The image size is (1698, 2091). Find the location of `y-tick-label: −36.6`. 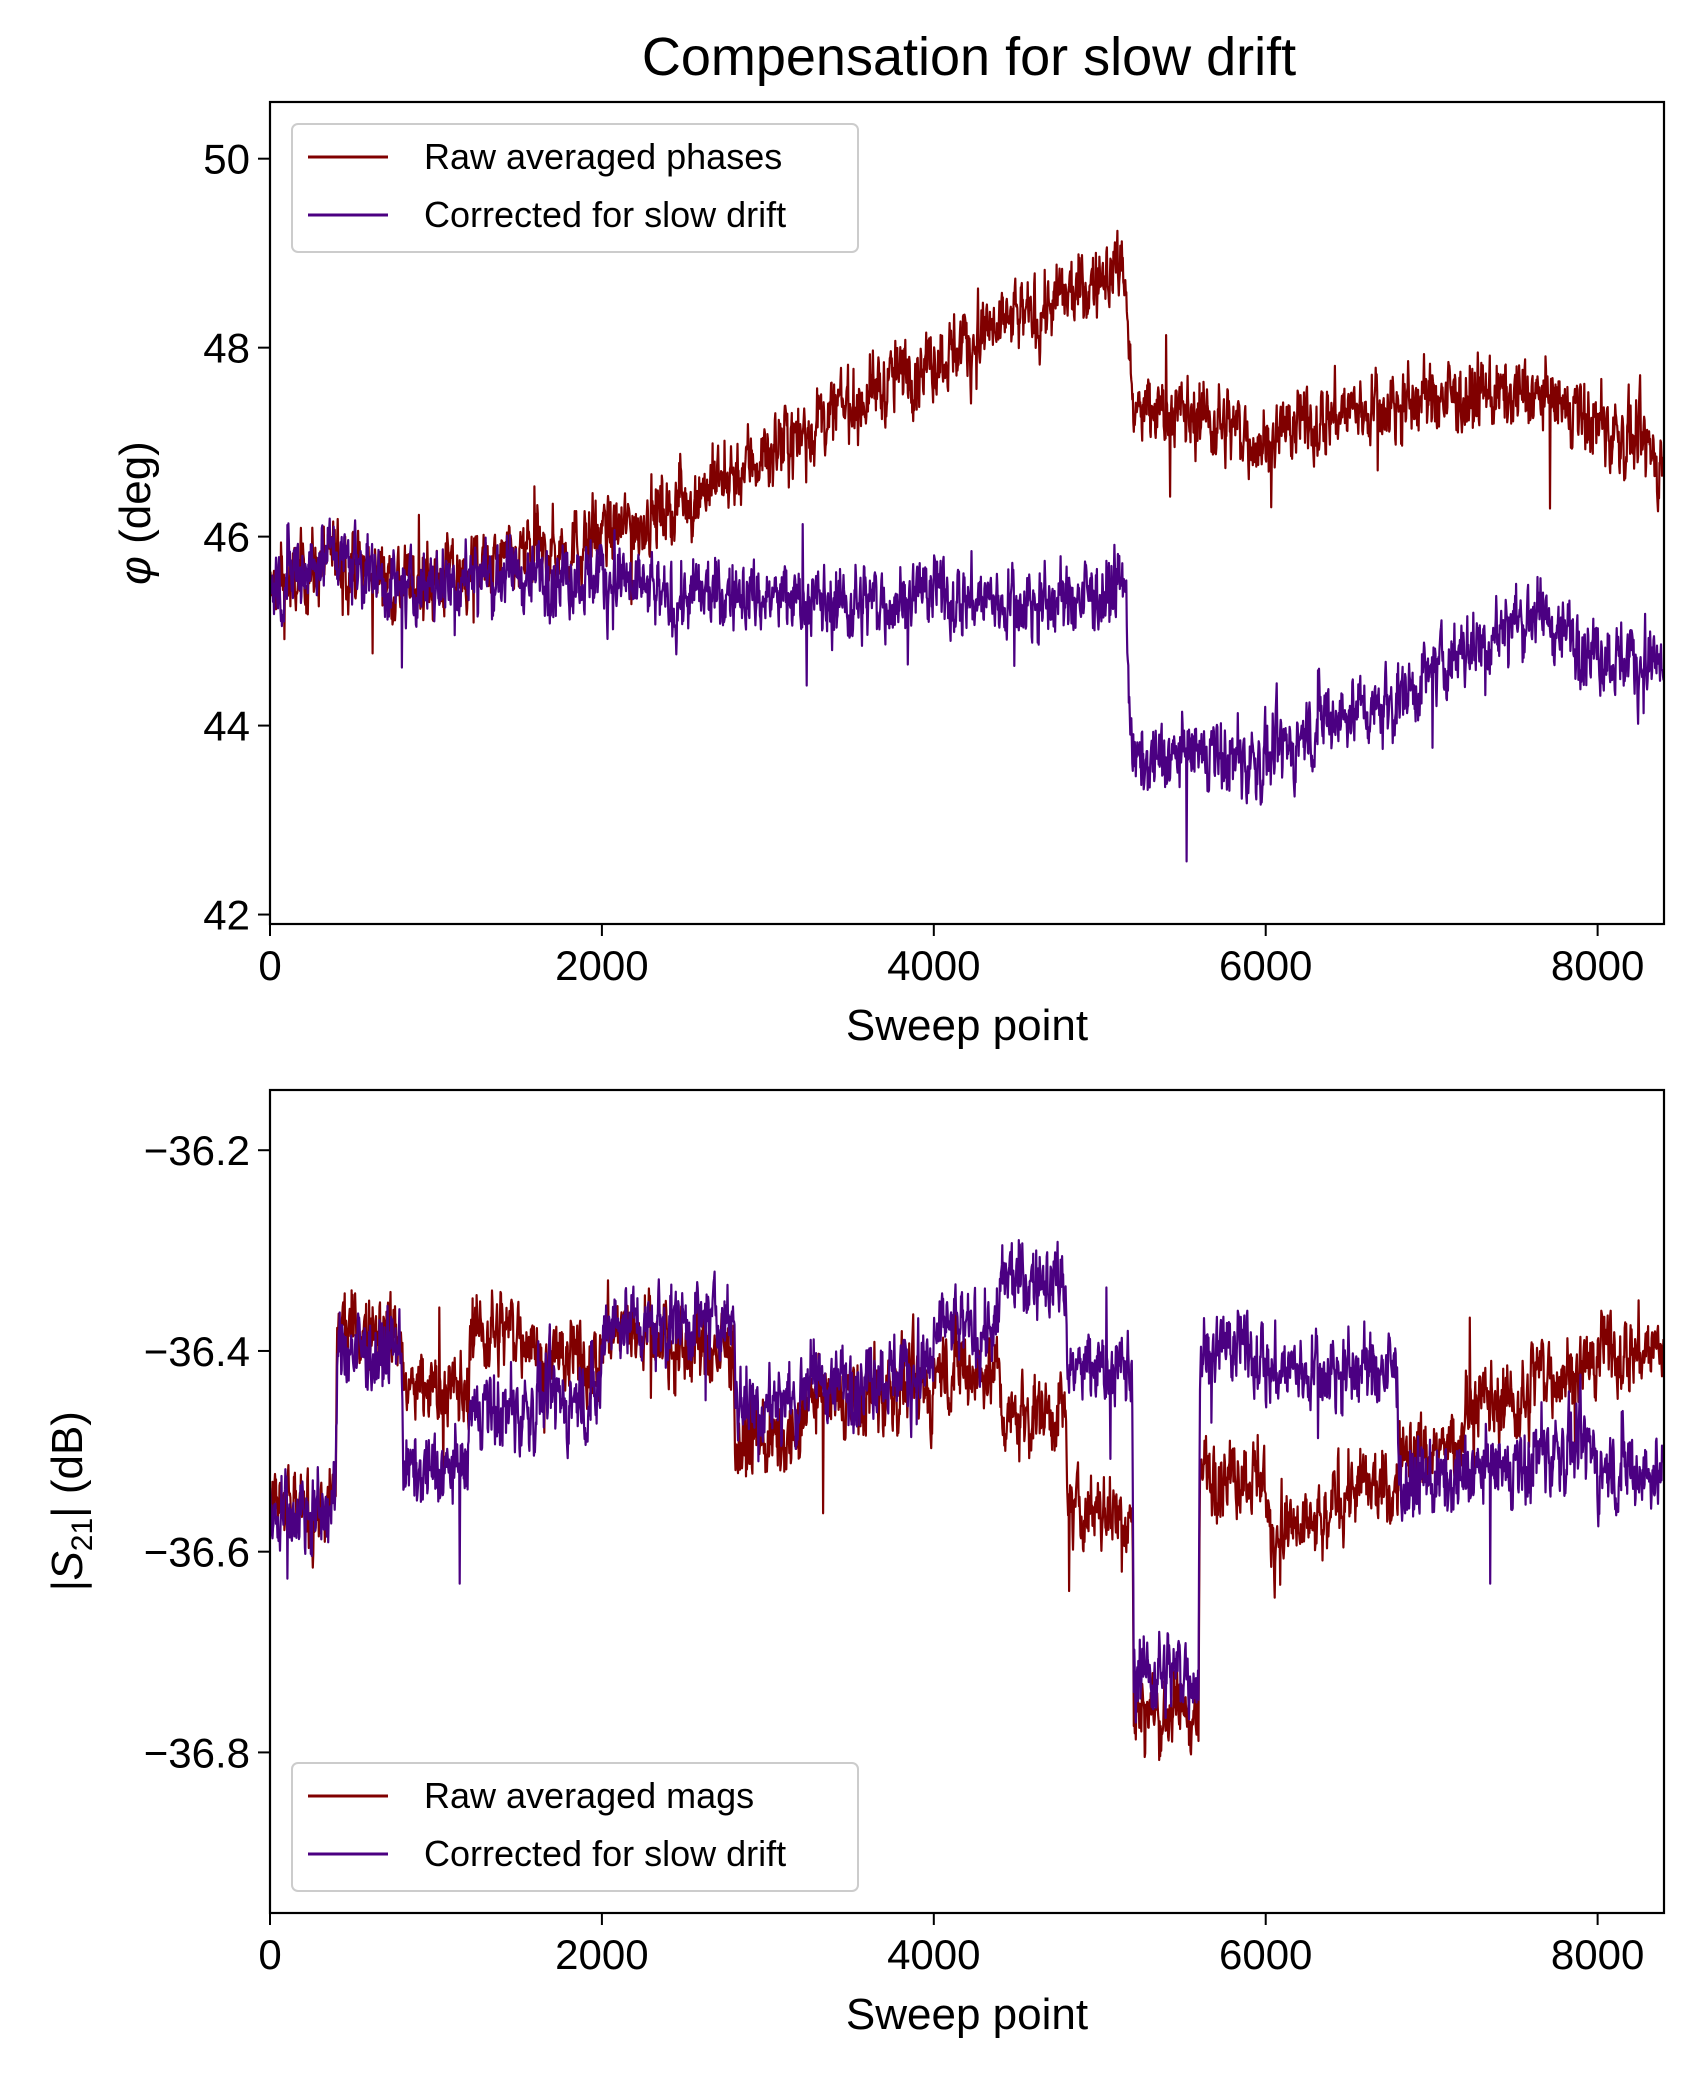

y-tick-label: −36.6 is located at coordinates (197, 1552).